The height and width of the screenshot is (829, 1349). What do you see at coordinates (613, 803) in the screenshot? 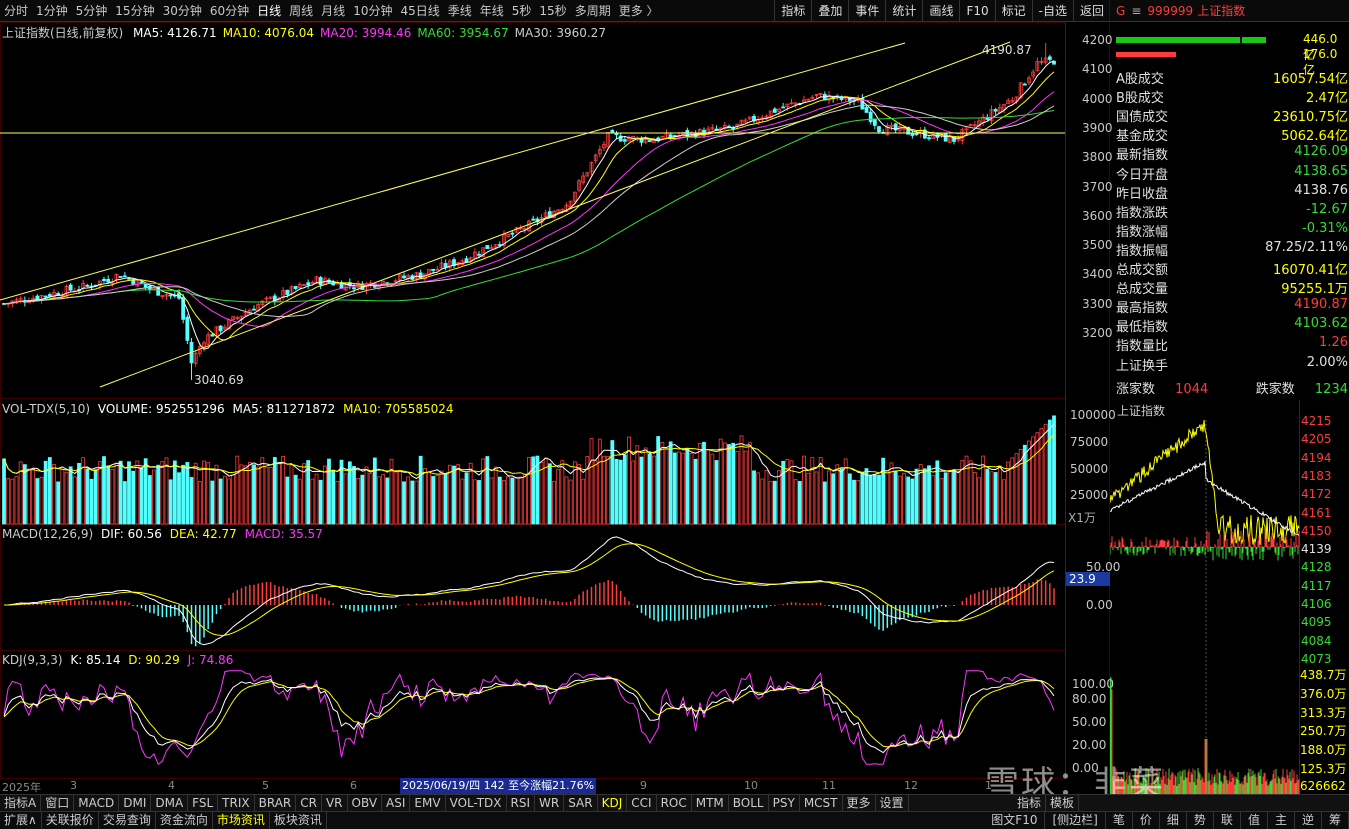
I see `indicator-tab: KDJ` at bounding box center [613, 803].